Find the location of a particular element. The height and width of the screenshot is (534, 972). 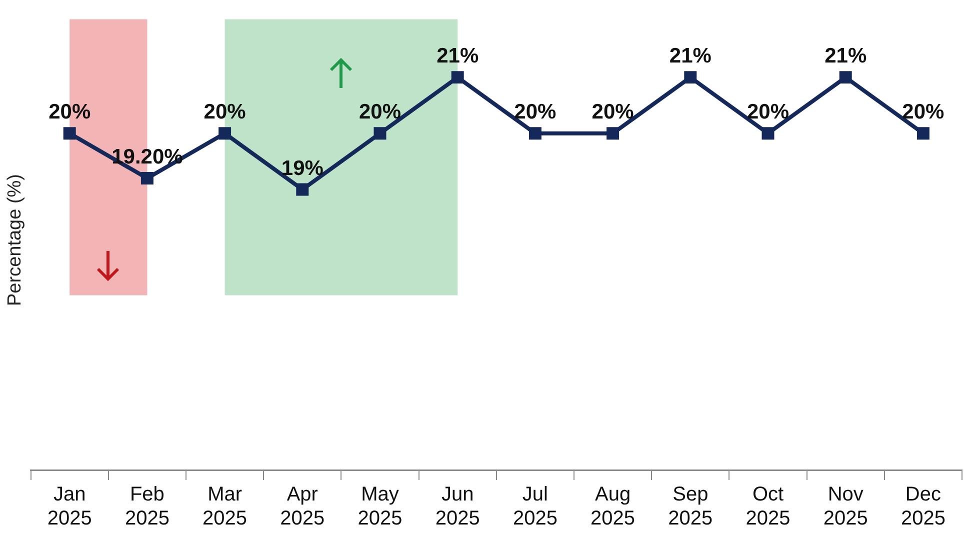

x-tick-label: May 2025 is located at coordinates (380, 507).